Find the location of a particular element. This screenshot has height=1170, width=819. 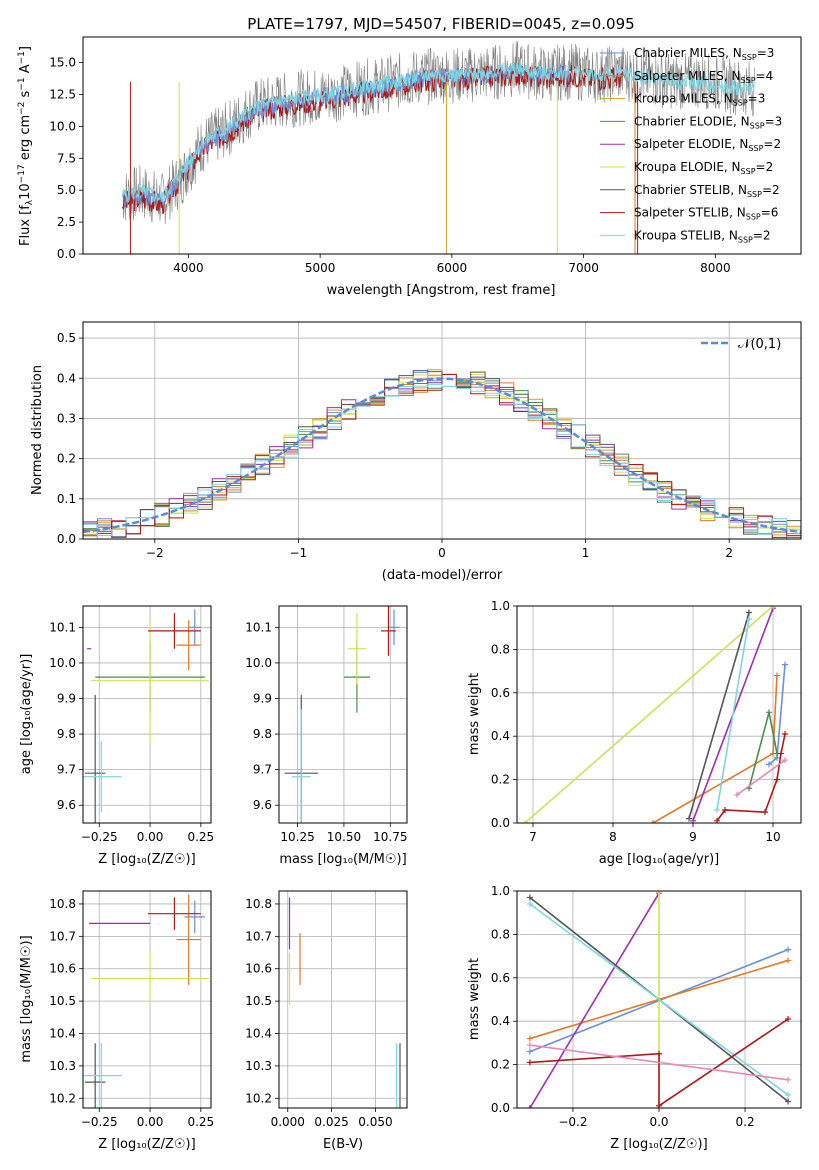

age-mass-plot-area is located at coordinates (343, 714).